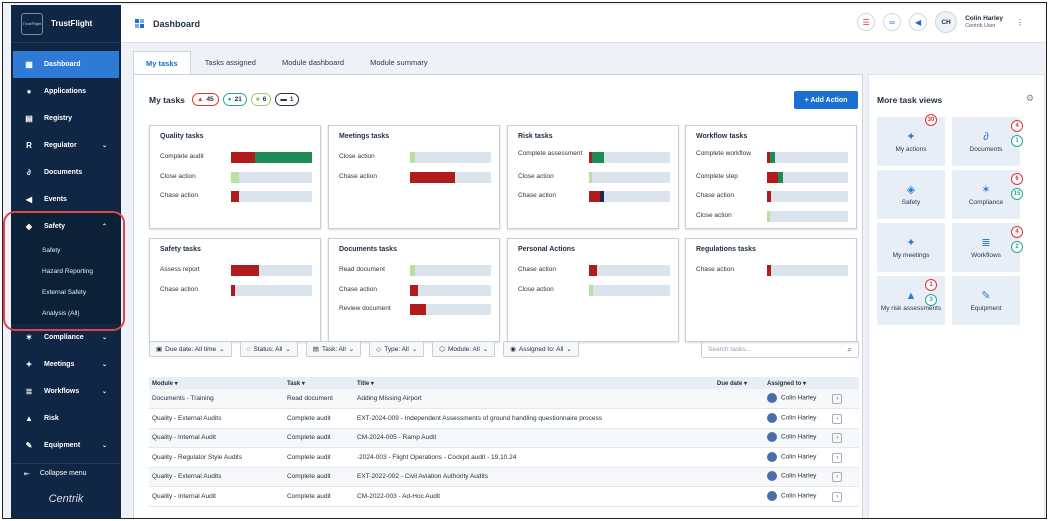  I want to click on filter-module: ⬡ Module: All ⌄, so click(464, 349).